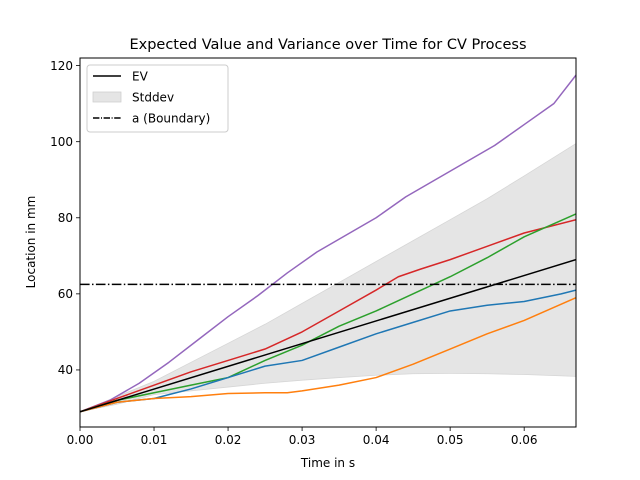  Describe the element at coordinates (107, 97) in the screenshot. I see `legend-stddev-swatch` at that location.